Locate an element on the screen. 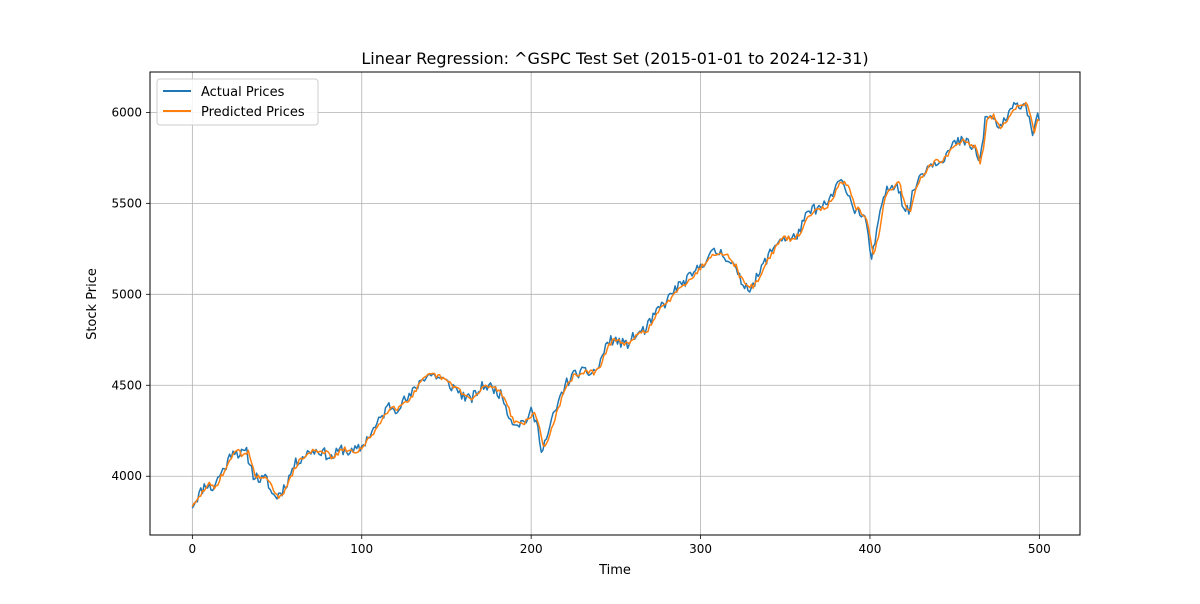 This screenshot has height=604, width=1200. x-axis-label: Time is located at coordinates (614, 570).